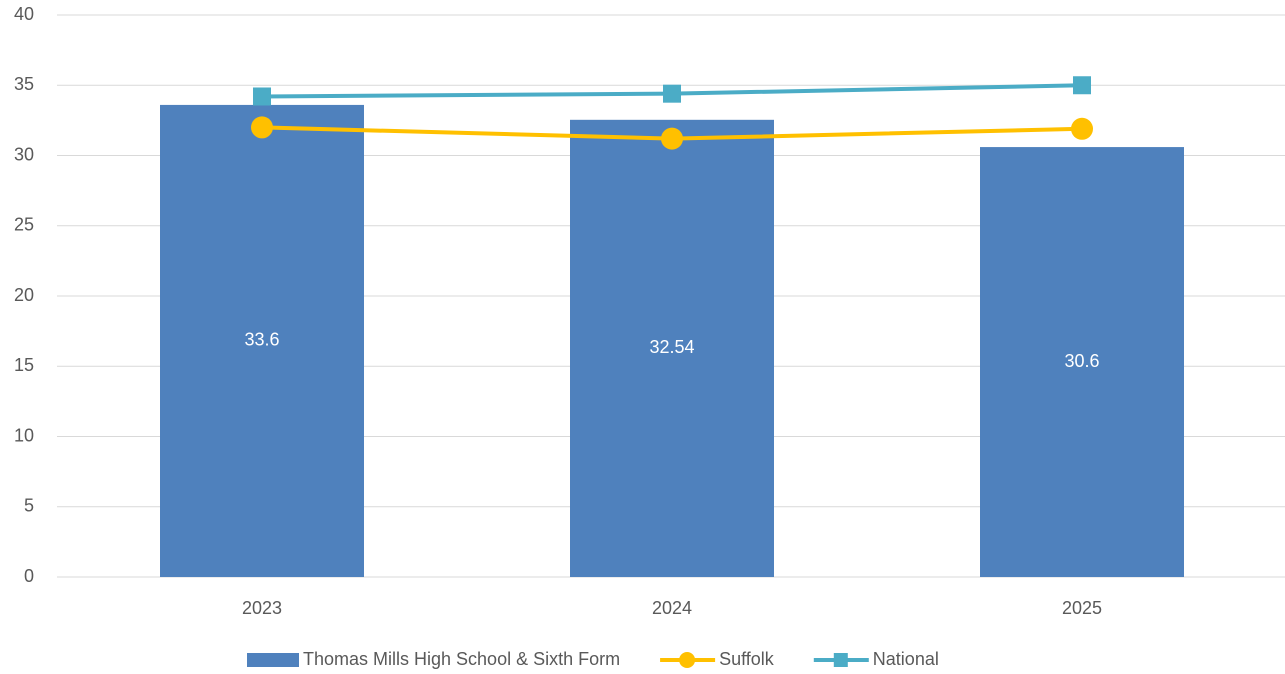 The height and width of the screenshot is (674, 1285). What do you see at coordinates (906, 659) in the screenshot?
I see `legend-label: National` at bounding box center [906, 659].